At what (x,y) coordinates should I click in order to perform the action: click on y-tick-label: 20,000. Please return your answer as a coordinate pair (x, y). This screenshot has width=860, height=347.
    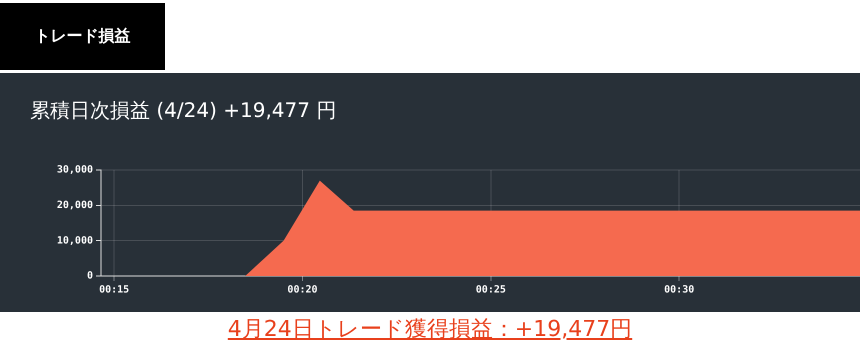
    Looking at the image, I should click on (74, 205).